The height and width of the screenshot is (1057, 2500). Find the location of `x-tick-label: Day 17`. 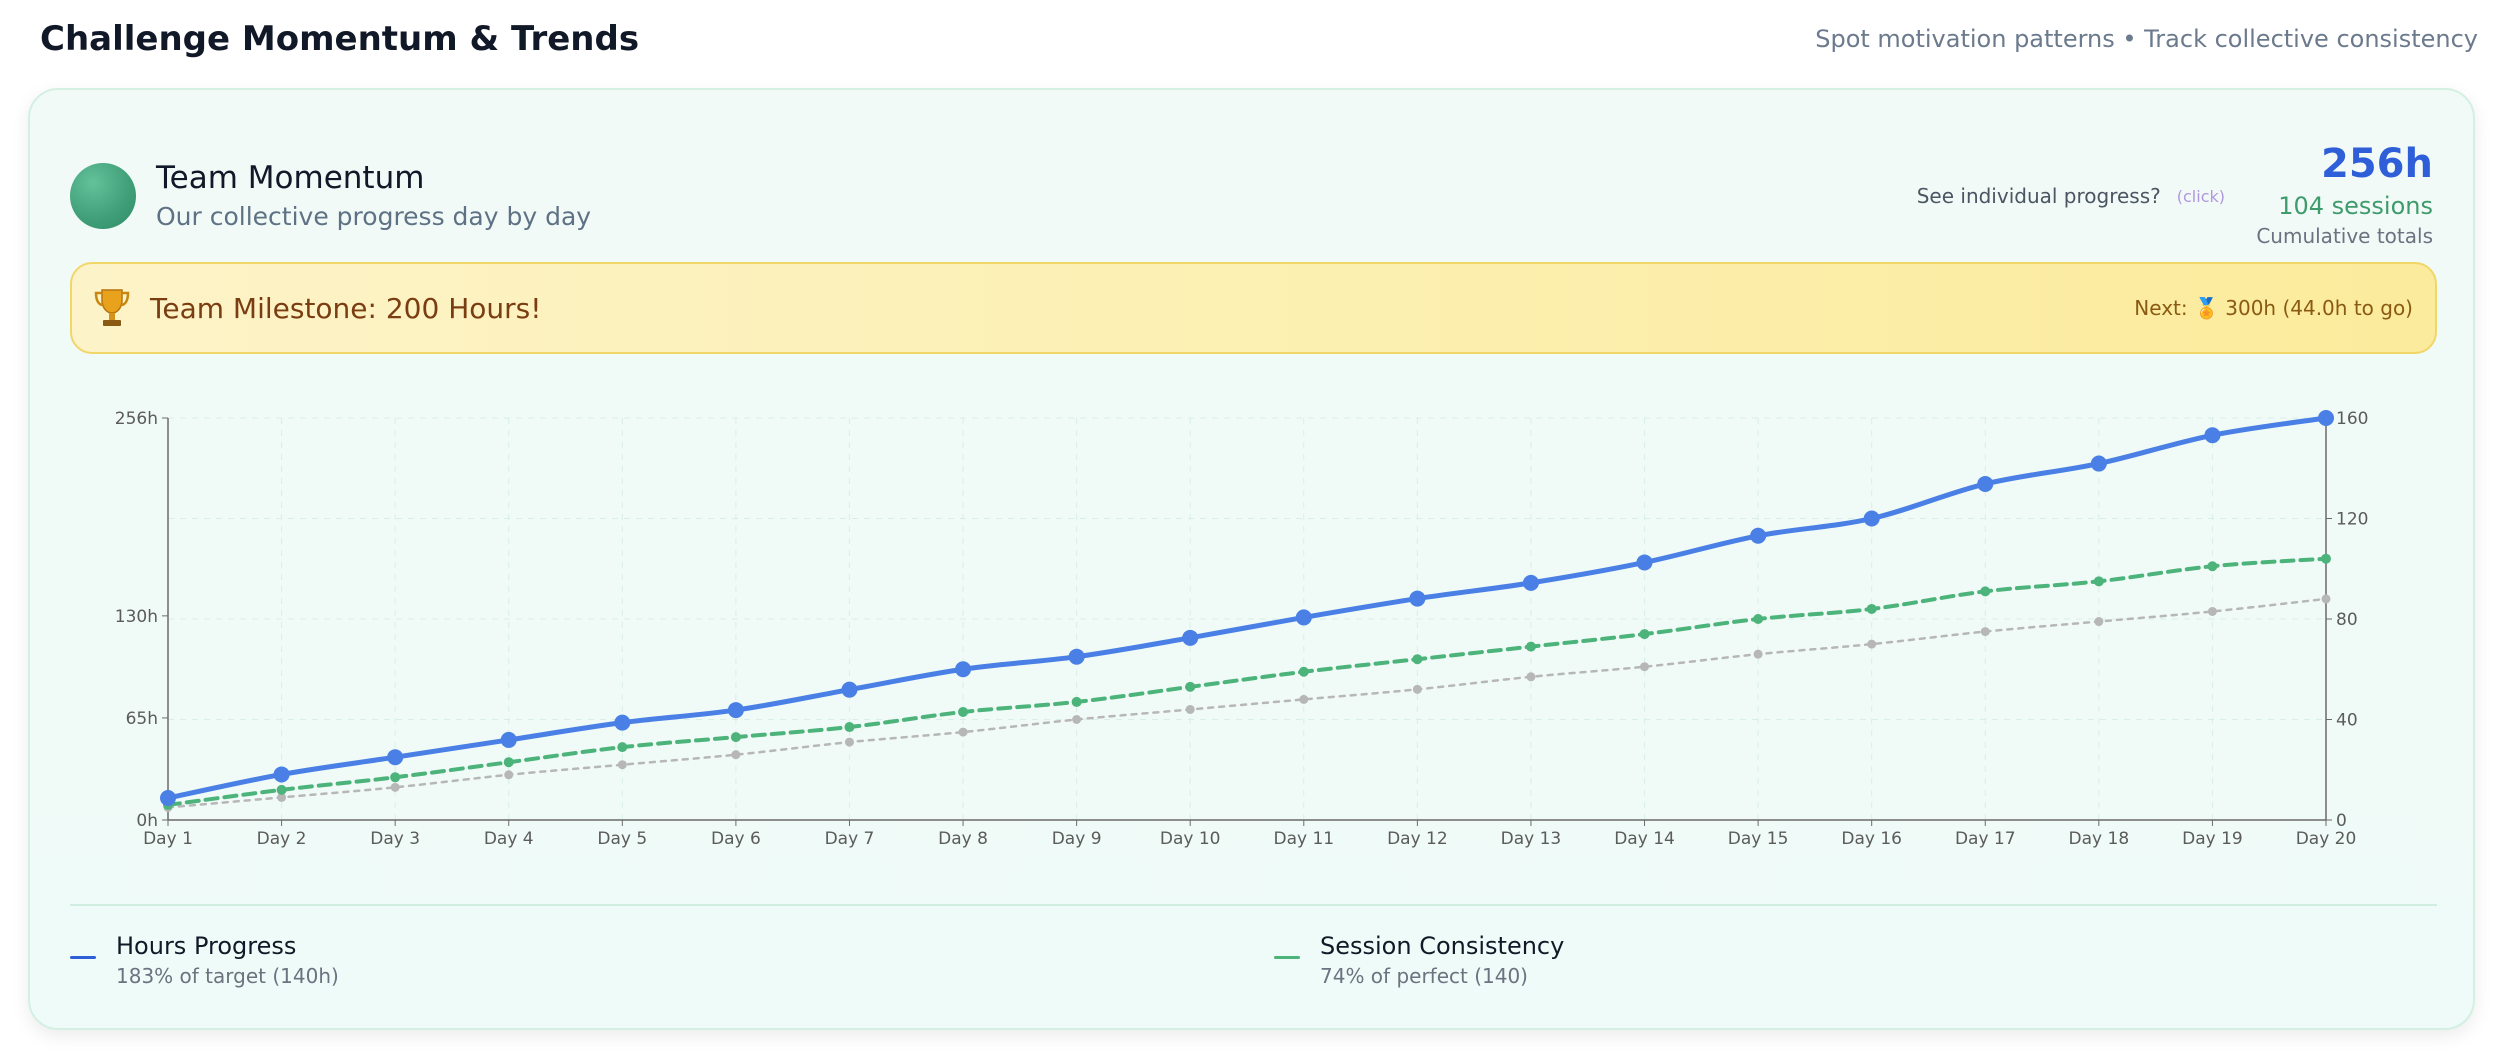

x-tick-label: Day 17 is located at coordinates (1985, 839).